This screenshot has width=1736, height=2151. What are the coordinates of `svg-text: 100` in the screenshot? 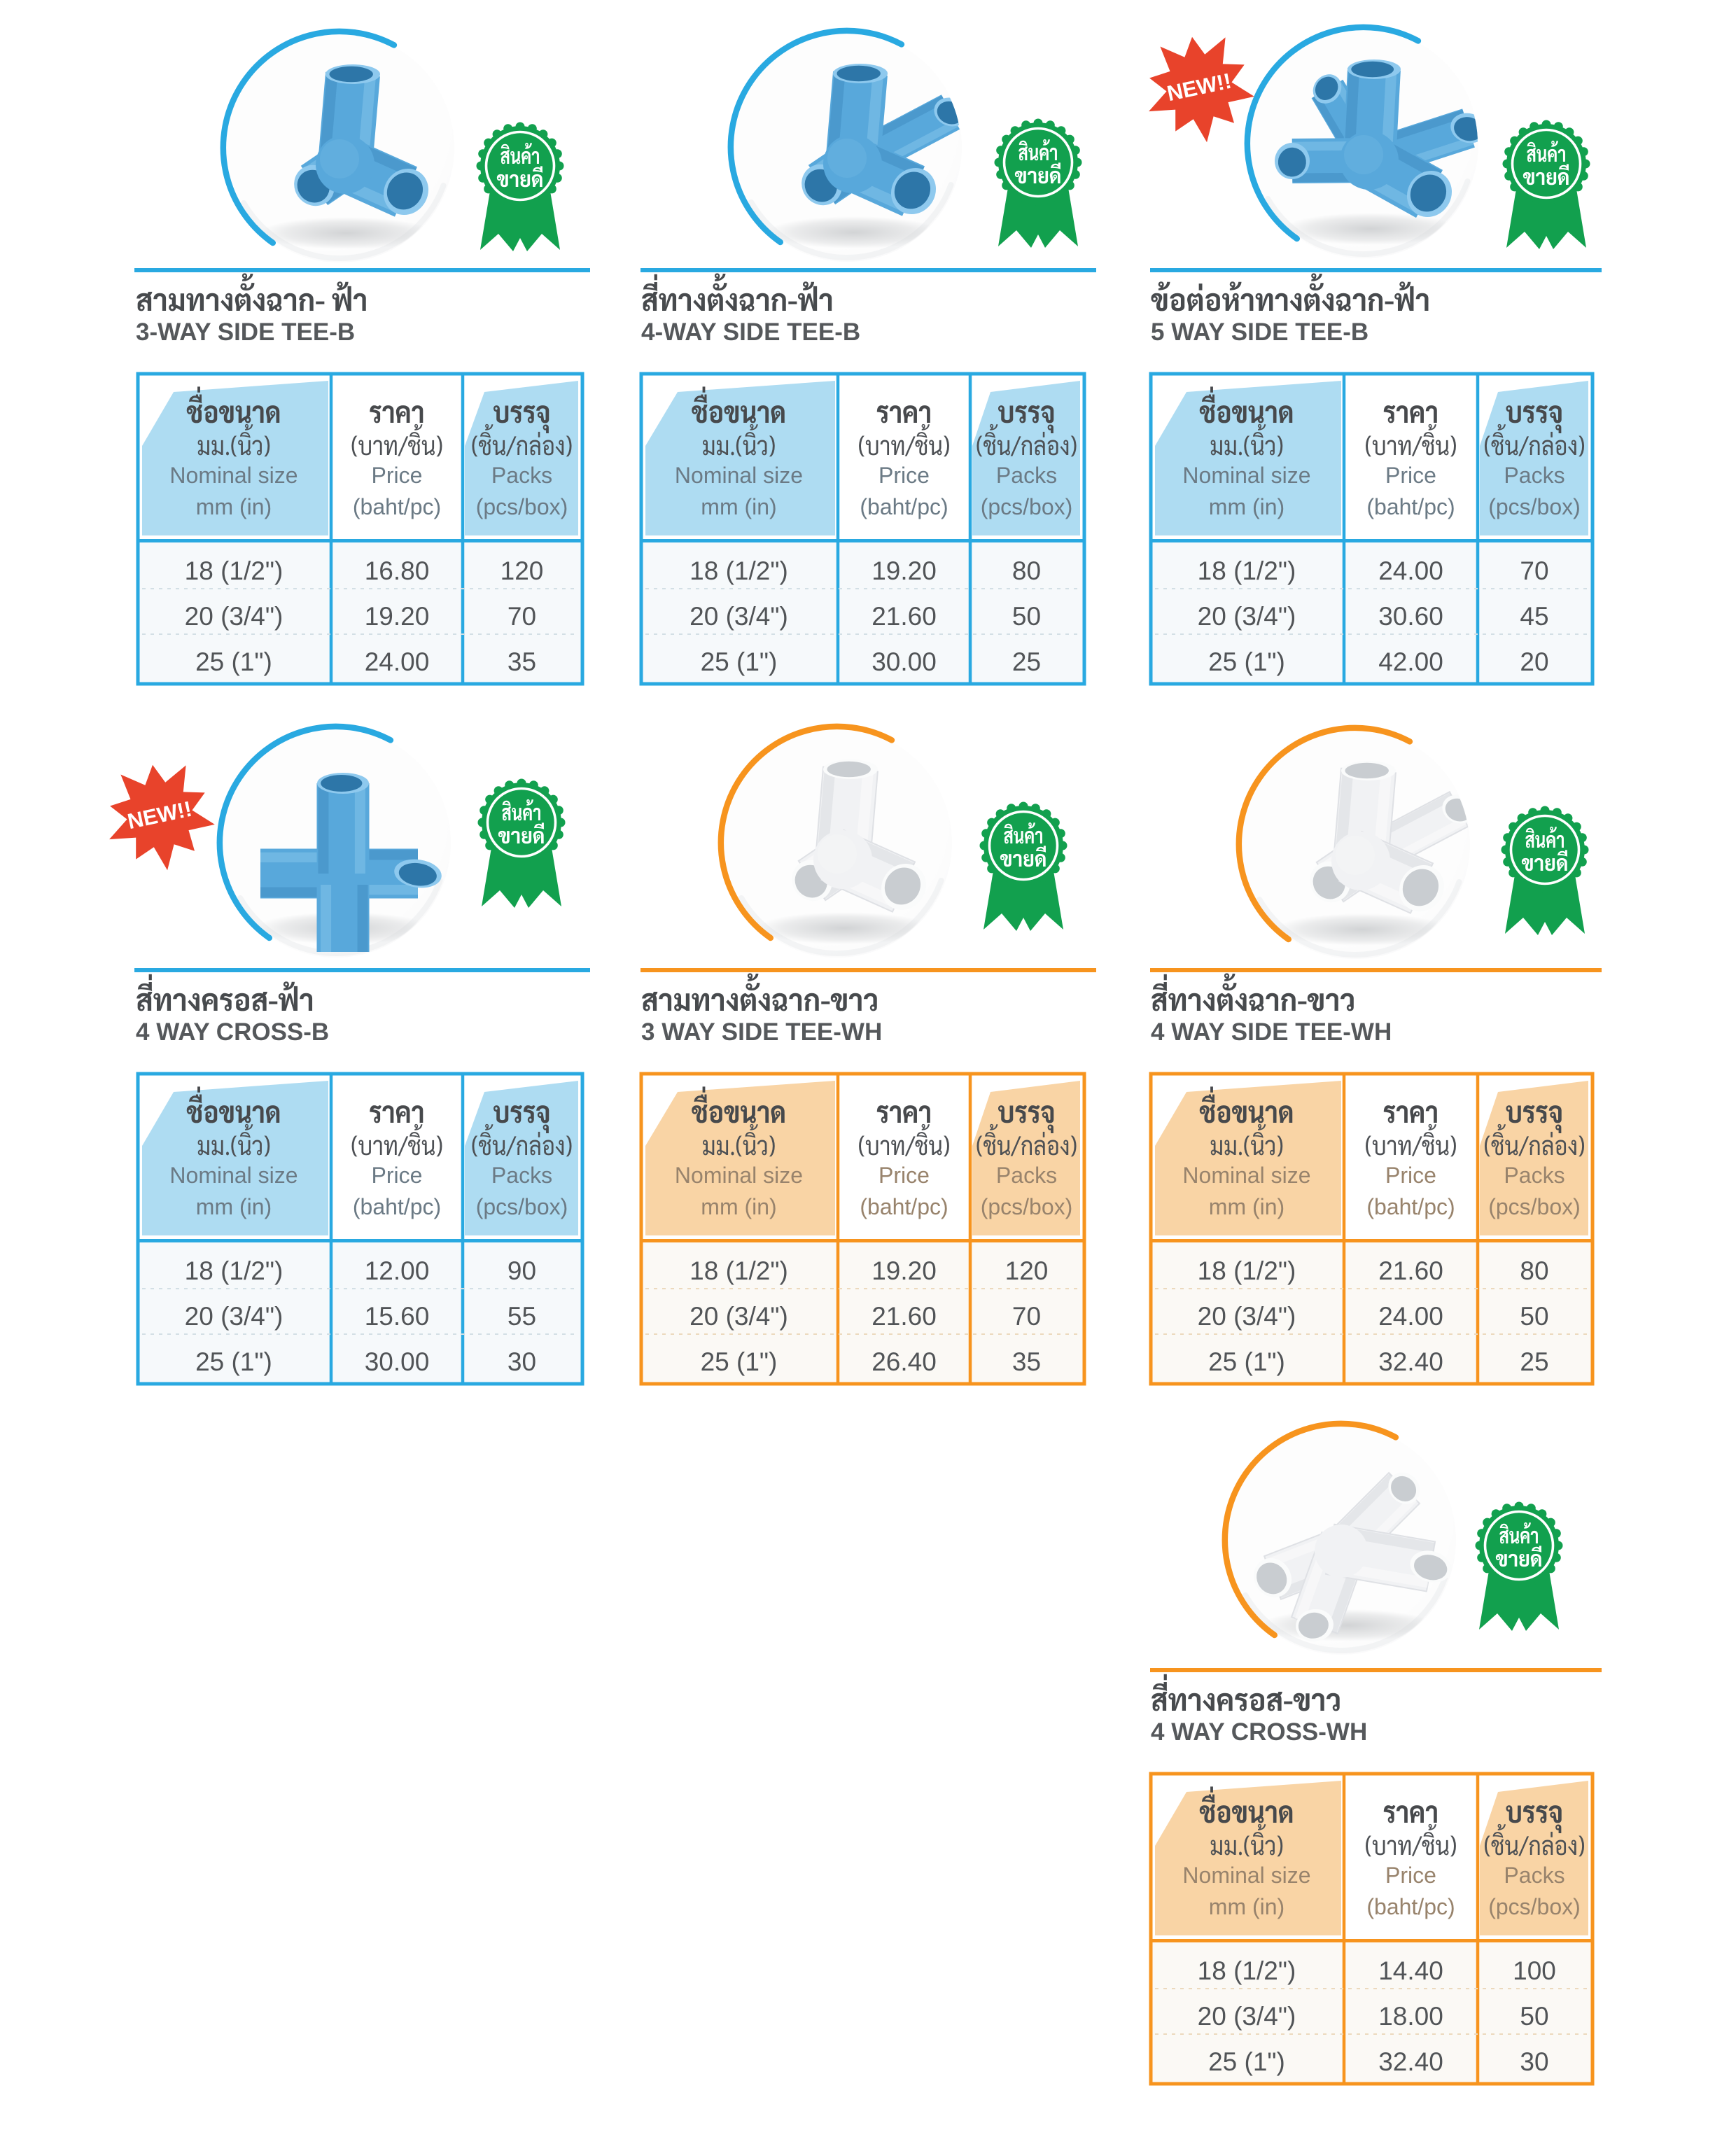 It's located at (1534, 1970).